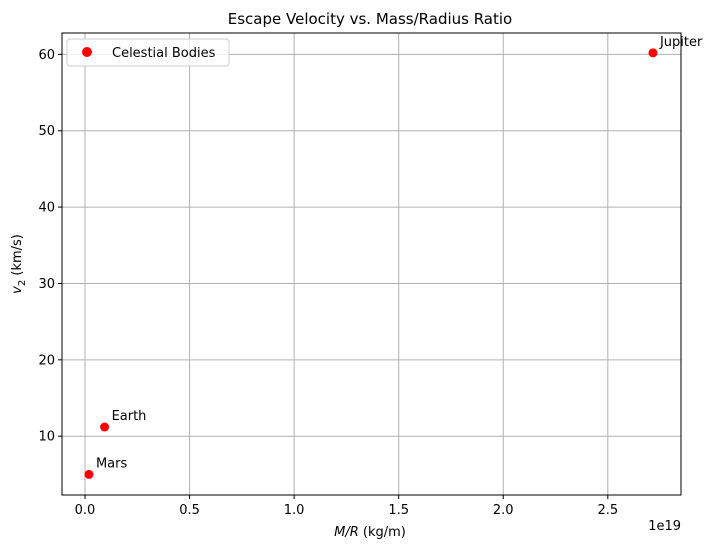 Image resolution: width=714 pixels, height=551 pixels. Describe the element at coordinates (189, 510) in the screenshot. I see `x-tick-label: 0.5` at that location.